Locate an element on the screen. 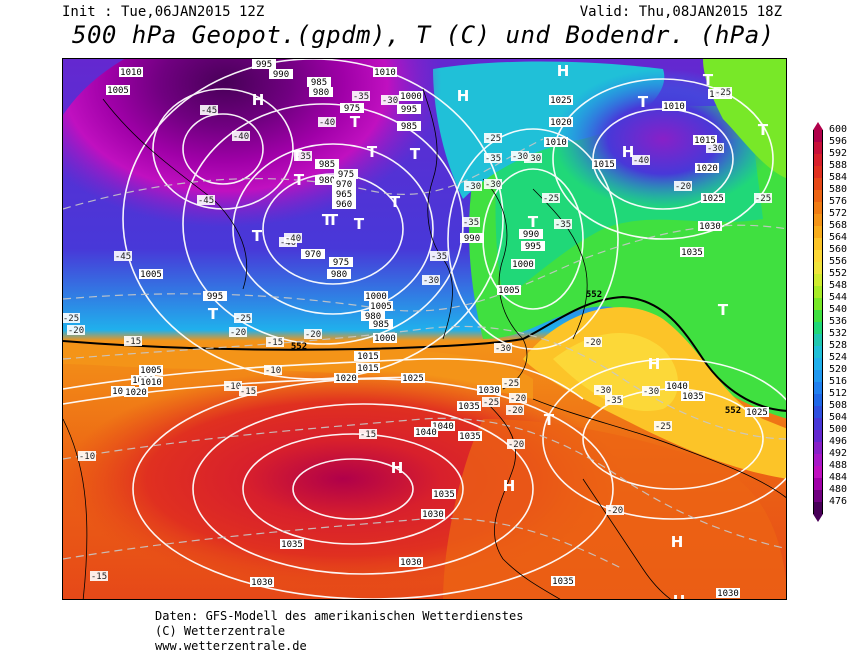 The image size is (850, 657). footer-website: www.wetterzentrale.de is located at coordinates (231, 646).